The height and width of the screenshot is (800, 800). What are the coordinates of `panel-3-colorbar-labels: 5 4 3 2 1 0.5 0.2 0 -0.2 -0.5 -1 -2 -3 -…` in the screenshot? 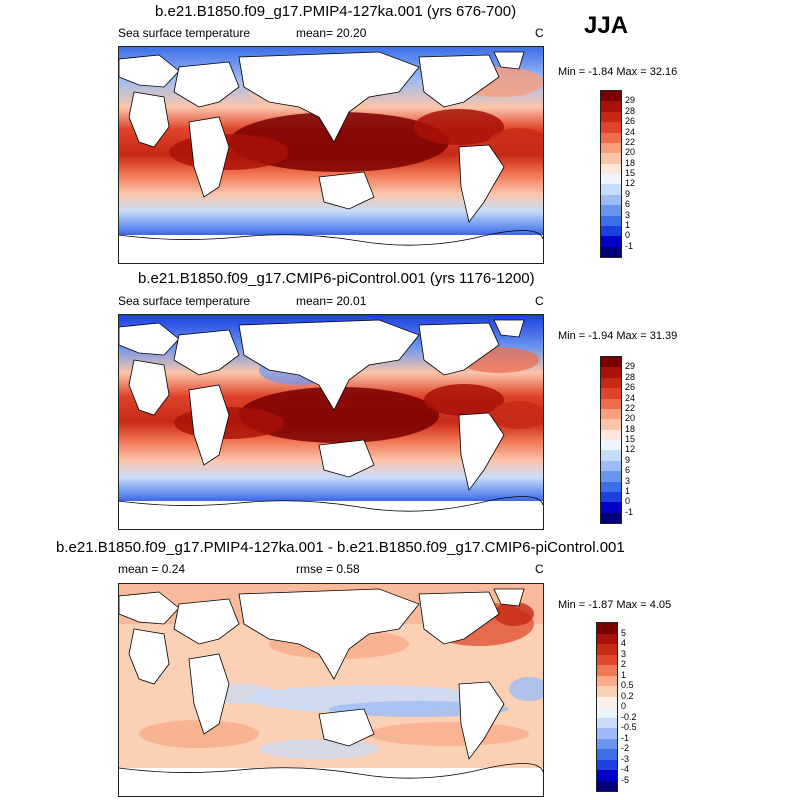 It's located at (636, 706).